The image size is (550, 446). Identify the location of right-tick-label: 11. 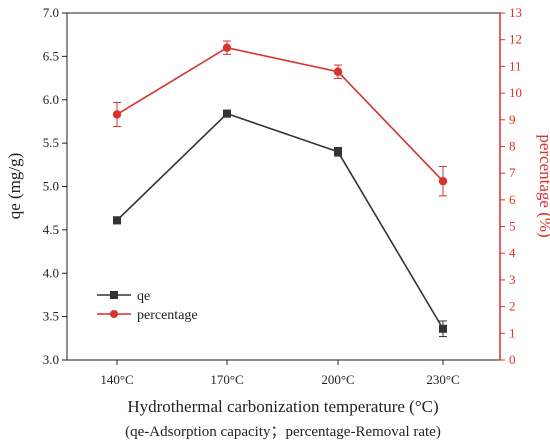
(515, 65).